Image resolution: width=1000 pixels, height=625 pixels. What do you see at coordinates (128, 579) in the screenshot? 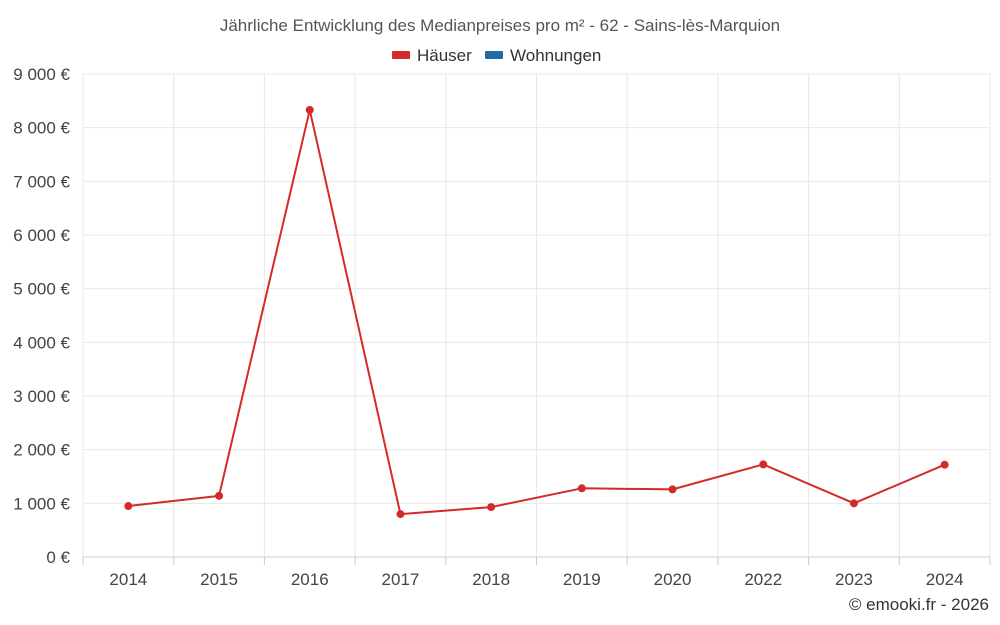
I see `x-tick-label: 2014` at bounding box center [128, 579].